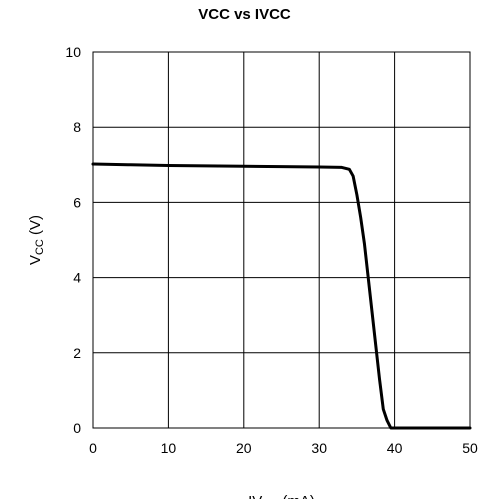  Describe the element at coordinates (395, 448) in the screenshot. I see `x-tick-label: 40` at that location.